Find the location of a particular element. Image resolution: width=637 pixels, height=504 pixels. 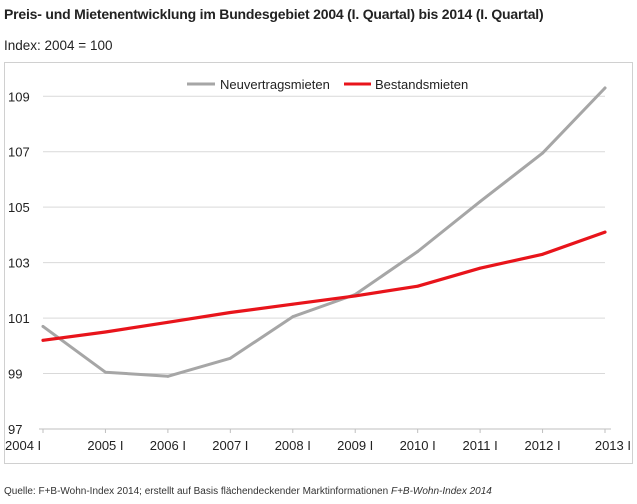

x-tick-label-2: 2006 I is located at coordinates (168, 445).